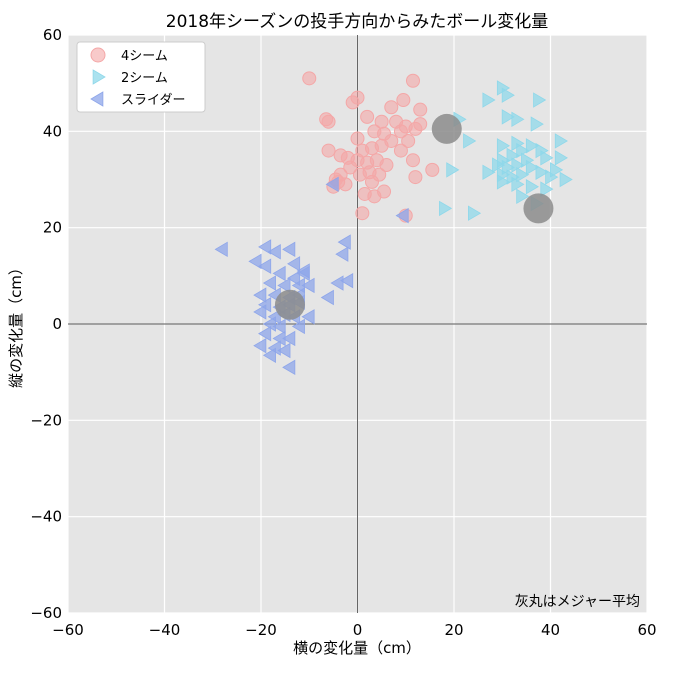 Image resolution: width=681 pixels, height=683 pixels. I want to click on legend-label: 2シーム, so click(144, 78).